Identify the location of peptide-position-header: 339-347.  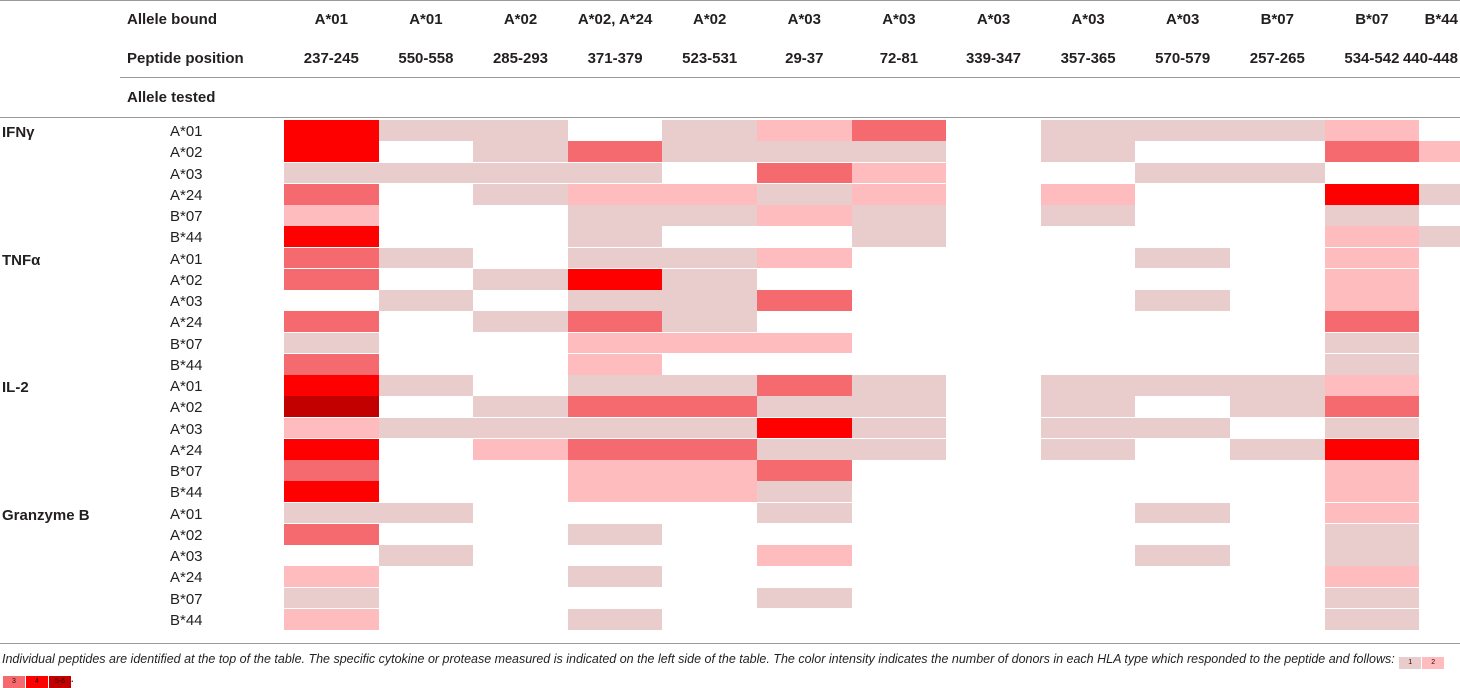
(993, 58).